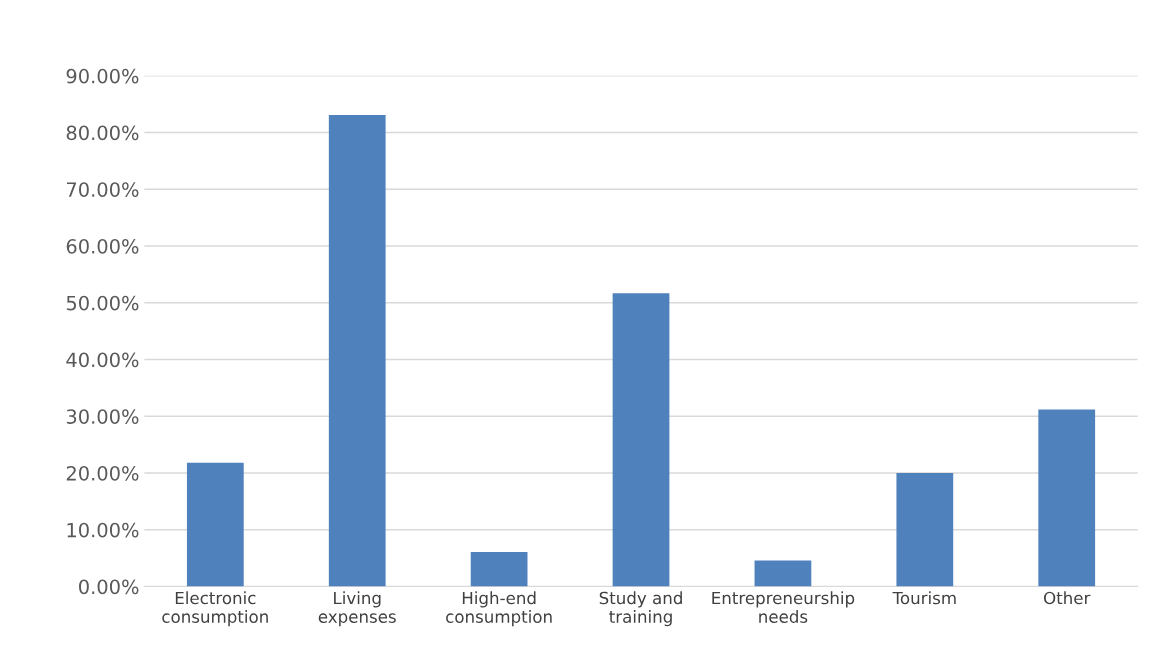  What do you see at coordinates (102, 76) in the screenshot?
I see `y-tick-label: 90.00%` at bounding box center [102, 76].